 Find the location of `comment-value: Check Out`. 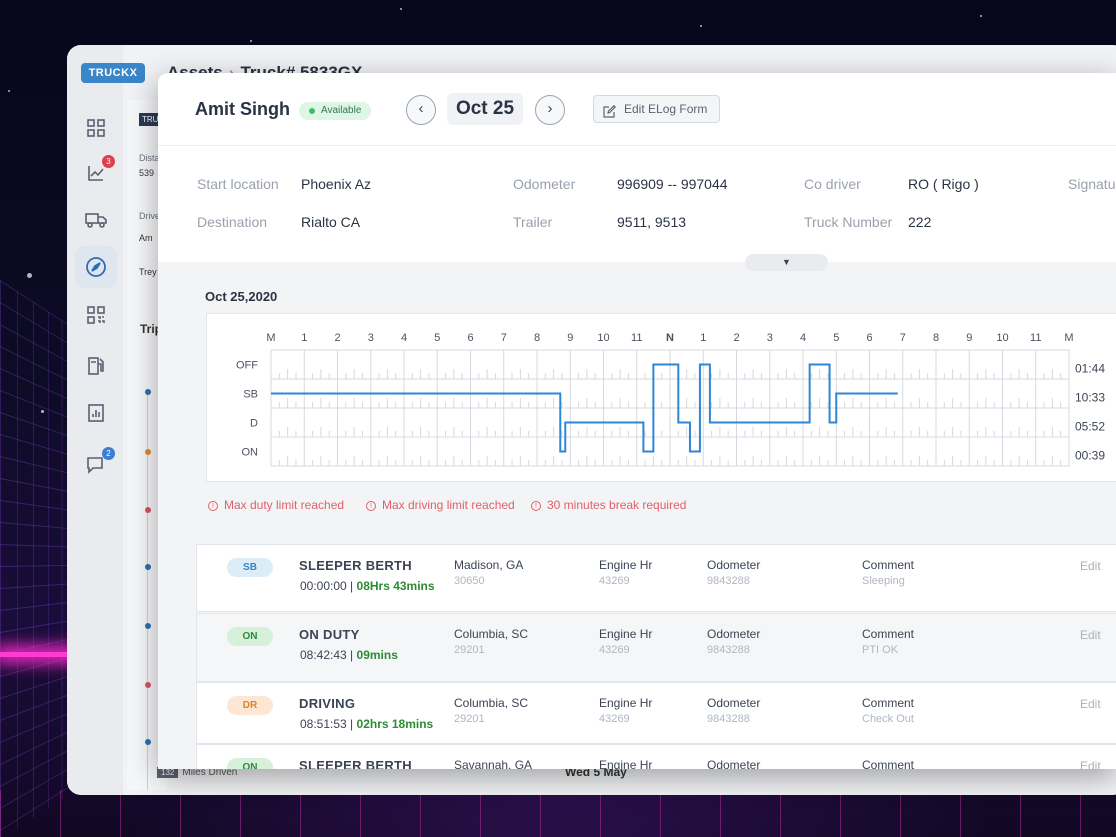

comment-value: Check Out is located at coordinates (888, 719).